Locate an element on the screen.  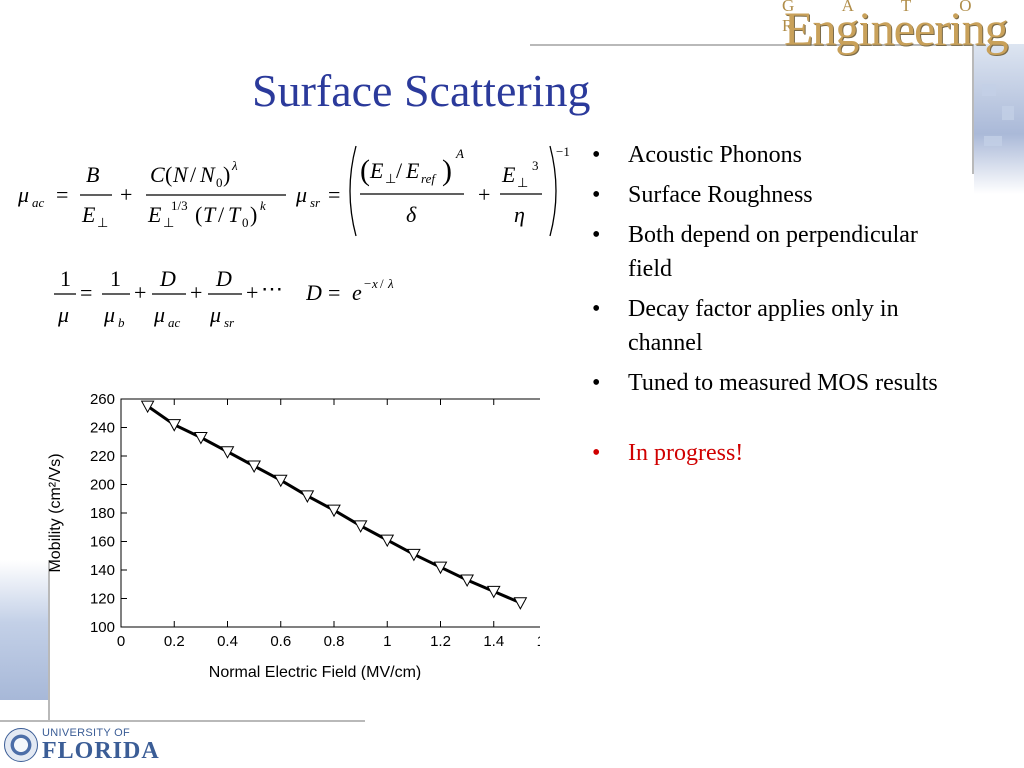
uf-seal-icon is located at coordinates (21, 745).